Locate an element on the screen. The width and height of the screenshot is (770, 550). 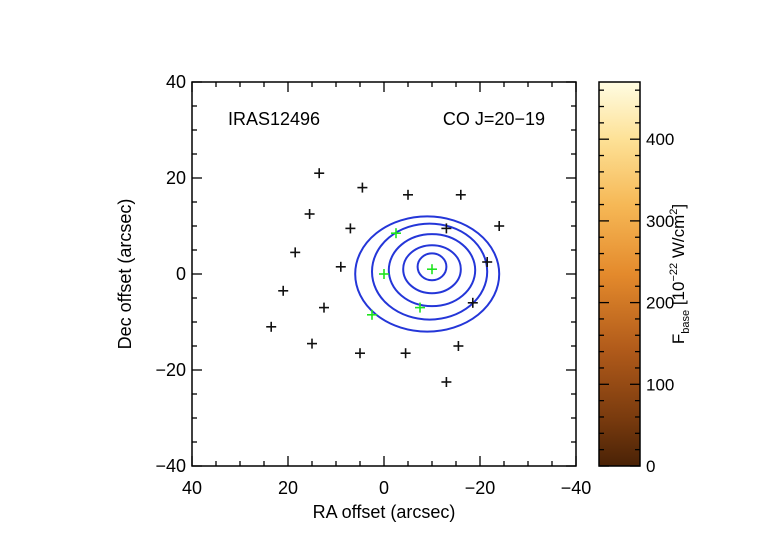
y-tick-label: 40 is located at coordinates (176, 82).